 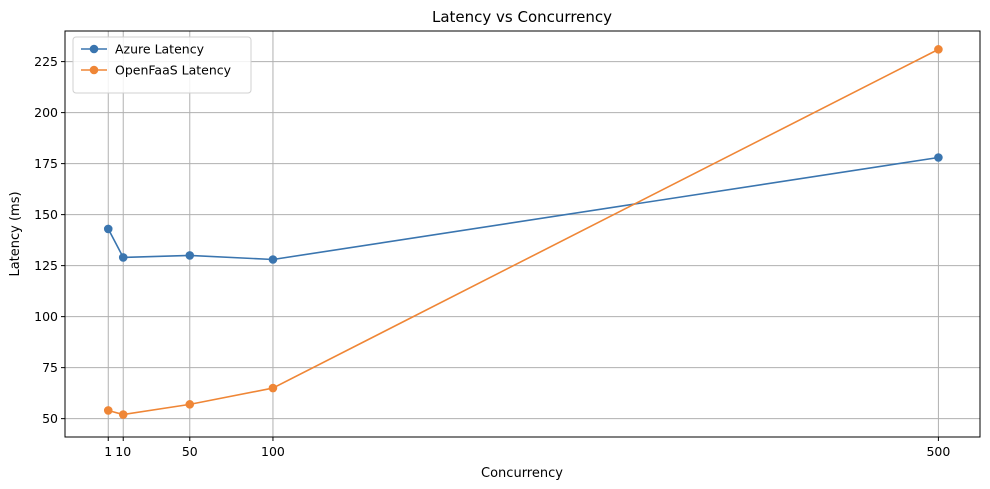 I want to click on y-axis-label: Latency (ms), so click(x=15, y=233).